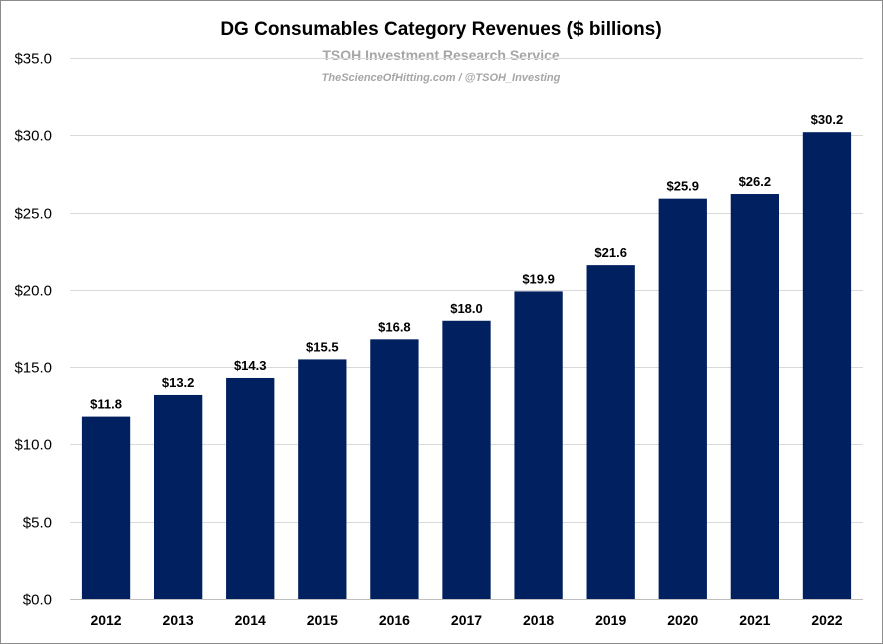  I want to click on x-tick-label-2012: 2012, so click(105, 620).